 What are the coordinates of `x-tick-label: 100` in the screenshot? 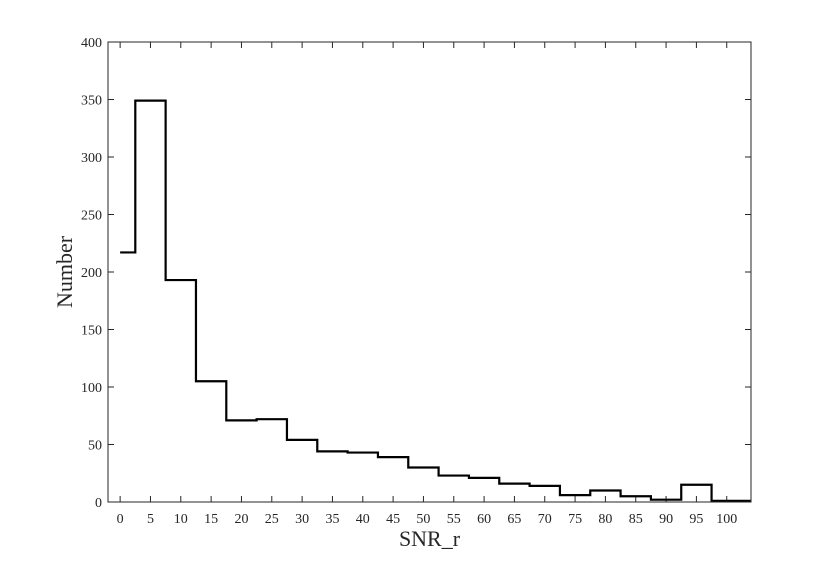 It's located at (726, 519).